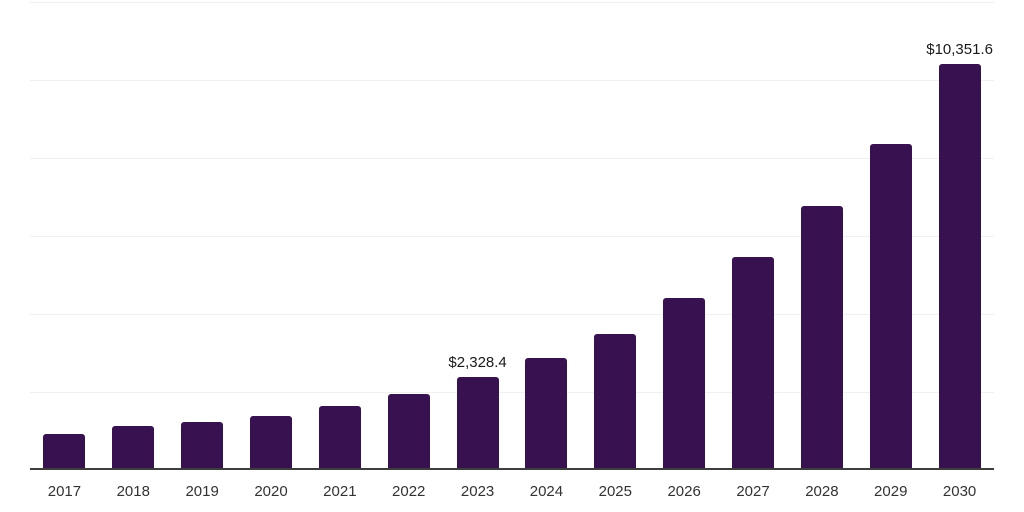  I want to click on bar-2029, so click(890, 306).